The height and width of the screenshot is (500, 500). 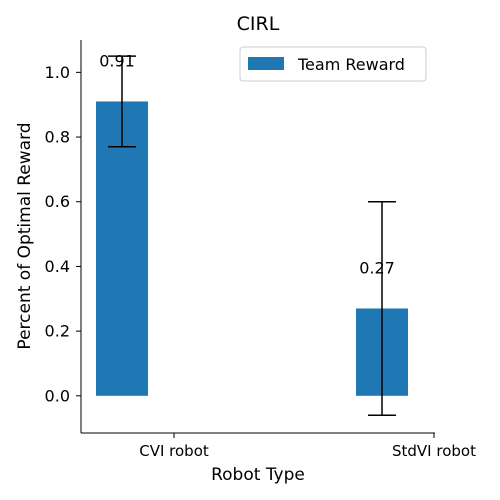 I want to click on x-axis-title: Robot Type, so click(x=258, y=475).